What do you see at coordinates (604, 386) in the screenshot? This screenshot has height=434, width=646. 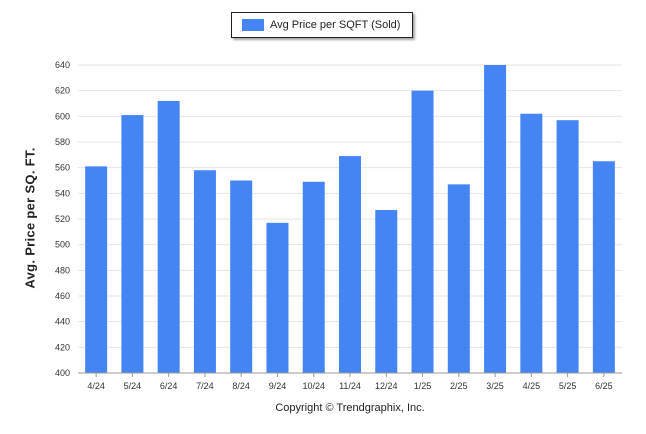 I see `x-tick-label: 6/25` at bounding box center [604, 386].